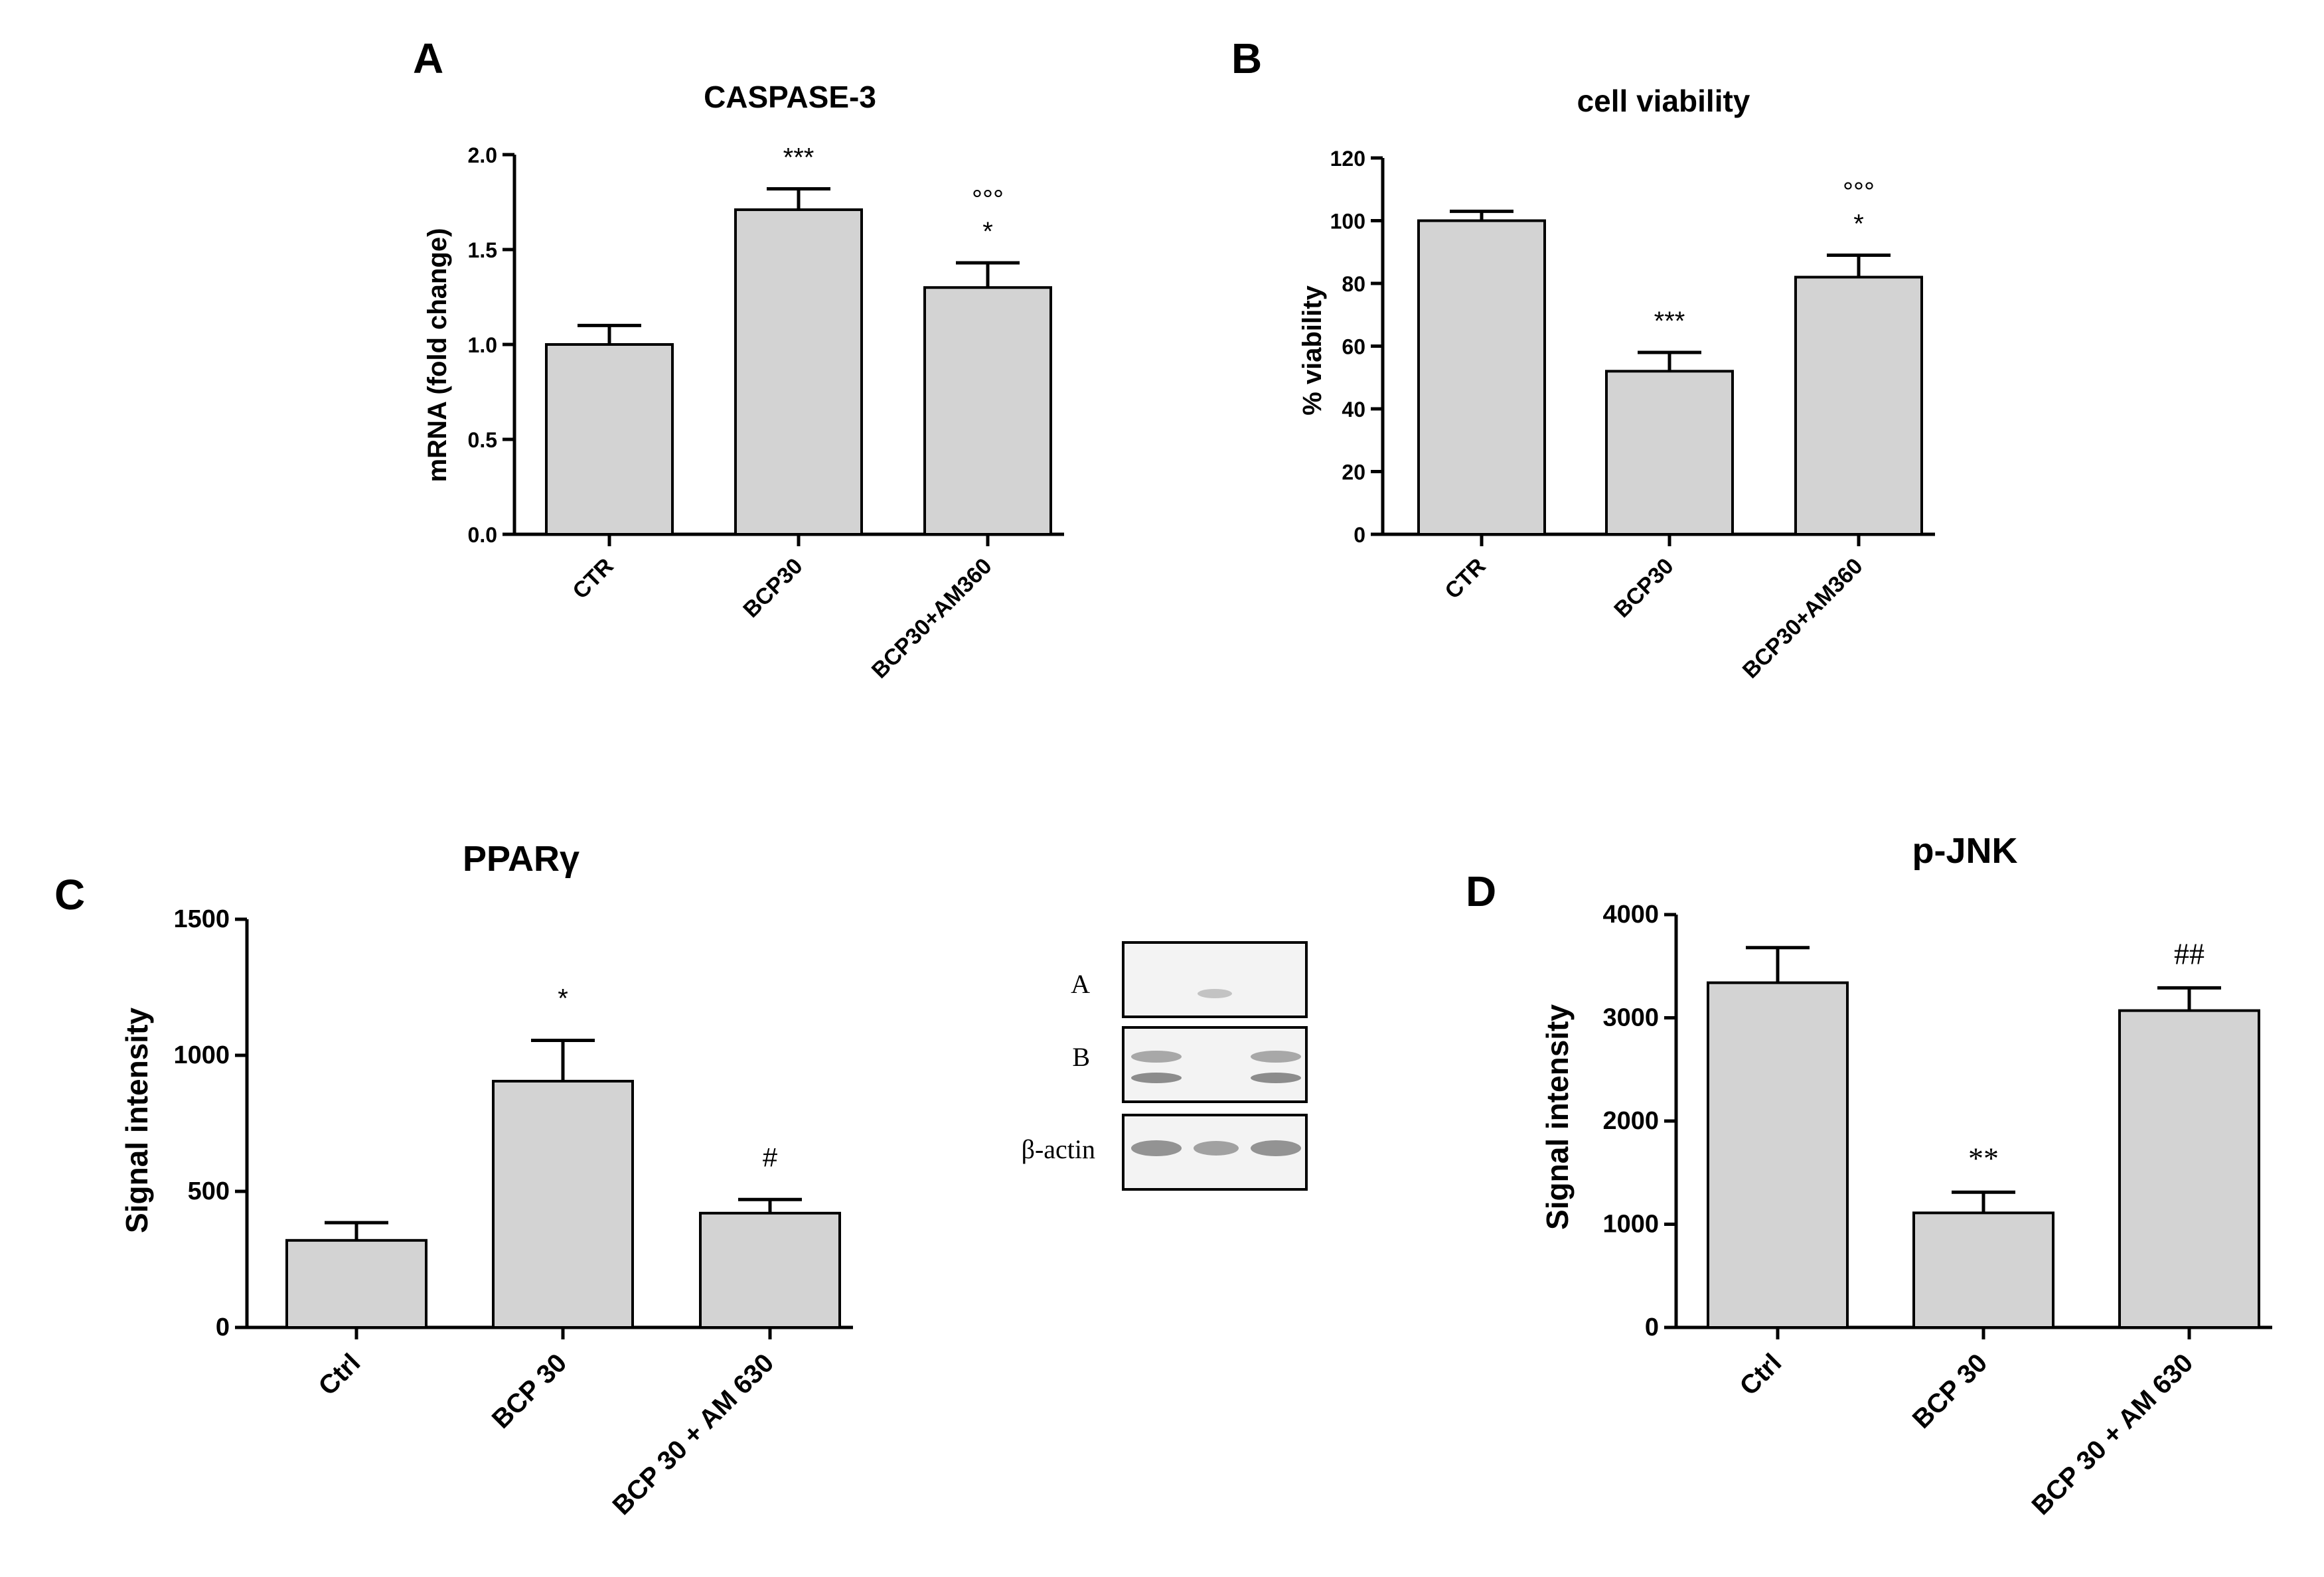 The image size is (2324, 1577). Describe the element at coordinates (521, 859) in the screenshot. I see `panel-c-title: PPARγ` at that location.